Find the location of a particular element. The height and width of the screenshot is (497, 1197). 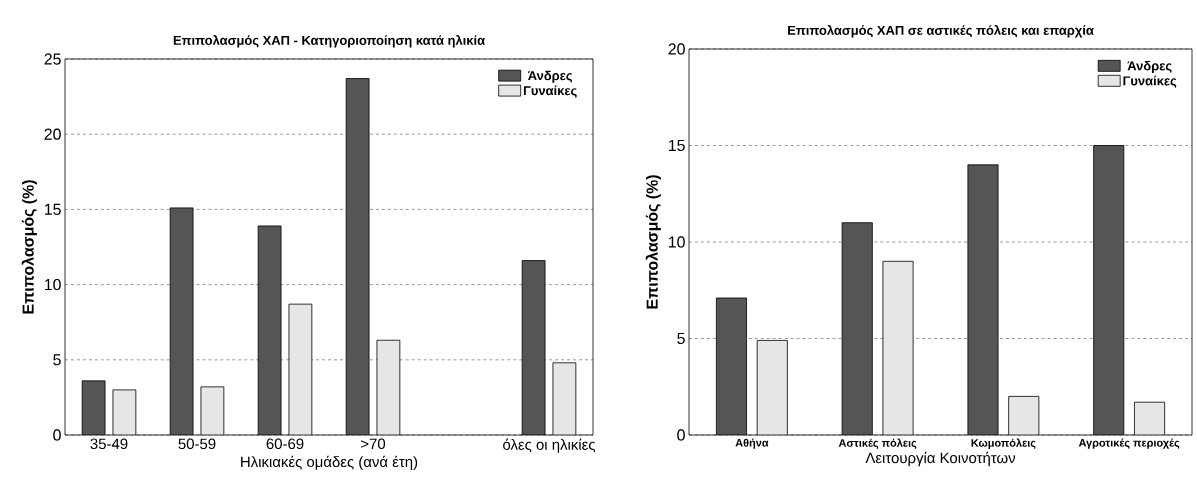

y-tick-label: 25 is located at coordinates (52, 59).